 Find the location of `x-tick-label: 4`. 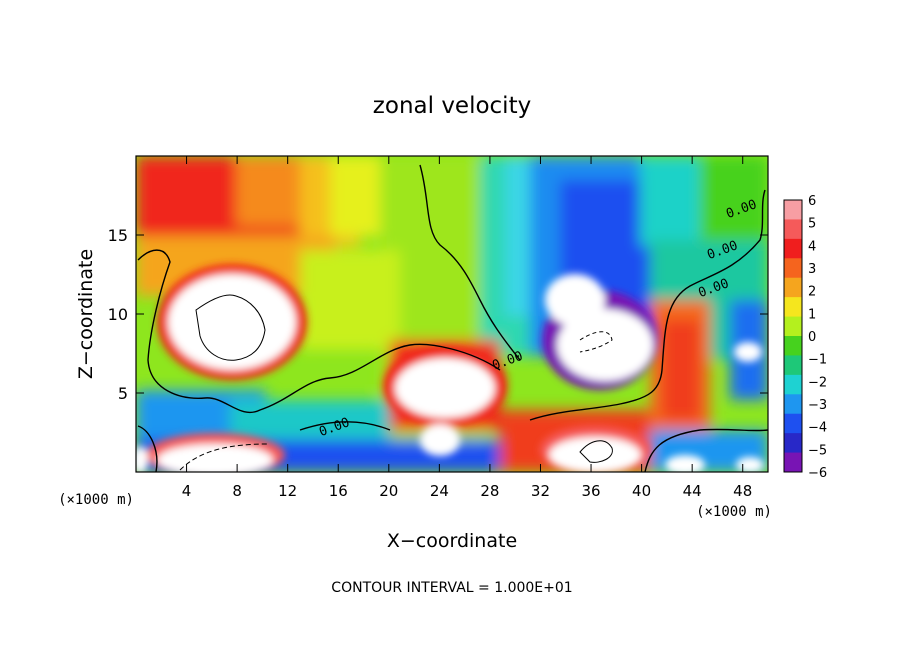

x-tick-label: 4 is located at coordinates (187, 491).